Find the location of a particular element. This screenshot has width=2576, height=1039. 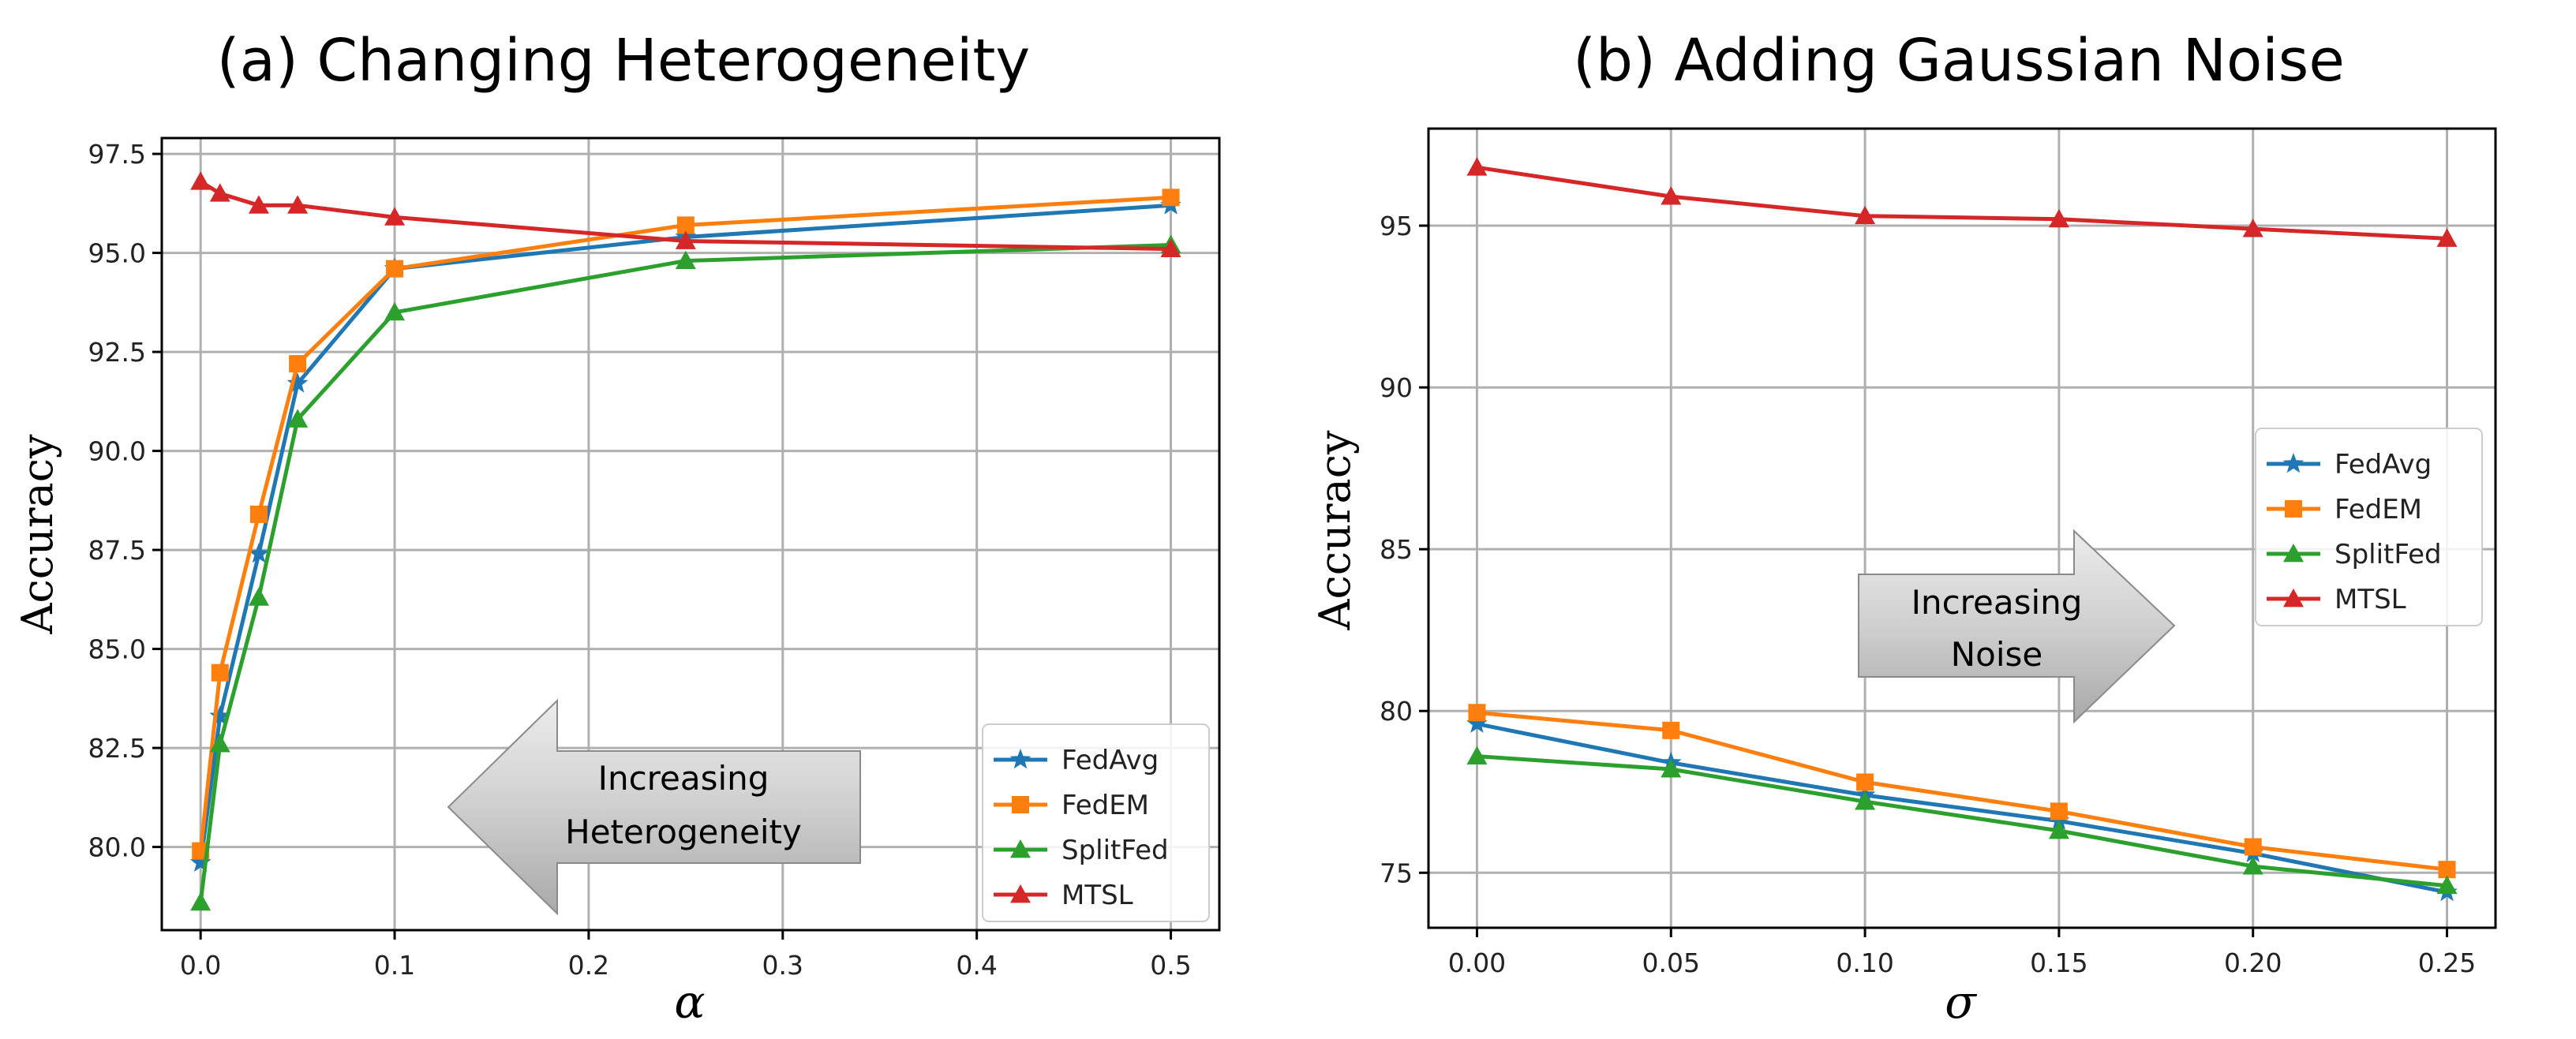

y-tick-label: 80 is located at coordinates (1396, 711).